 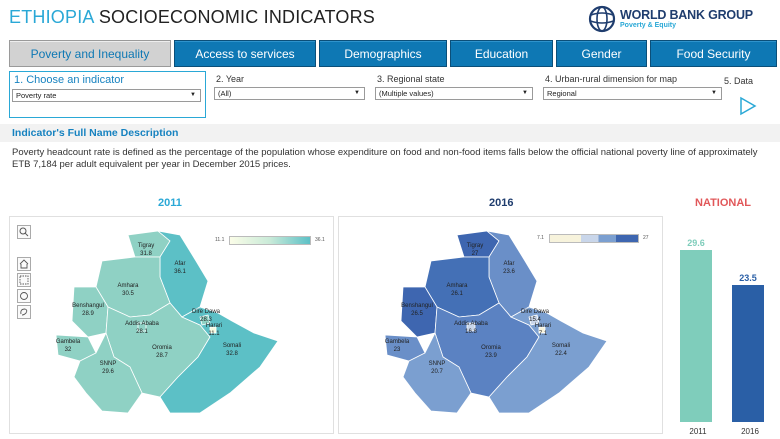 What do you see at coordinates (219, 360) in the screenshot?
I see `region-somali` at bounding box center [219, 360].